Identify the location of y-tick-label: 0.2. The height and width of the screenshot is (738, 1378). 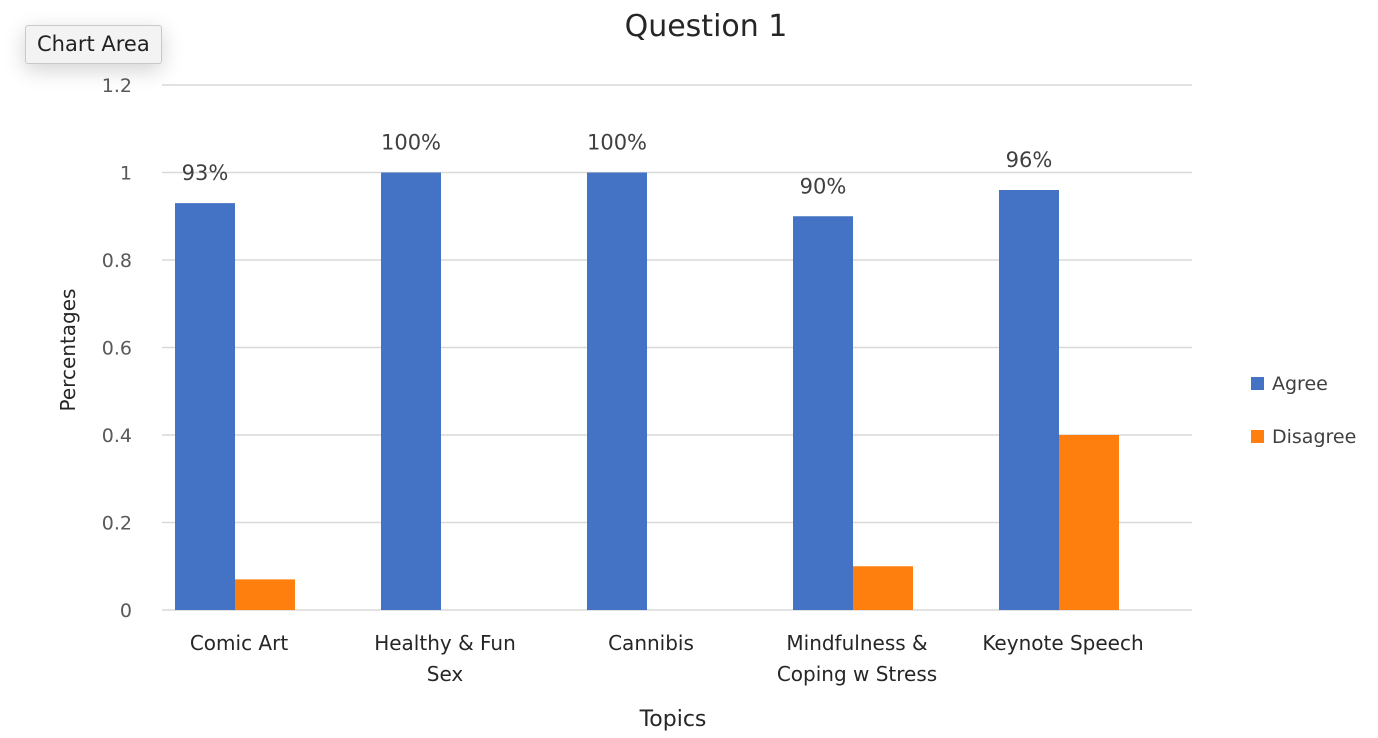
(117, 524).